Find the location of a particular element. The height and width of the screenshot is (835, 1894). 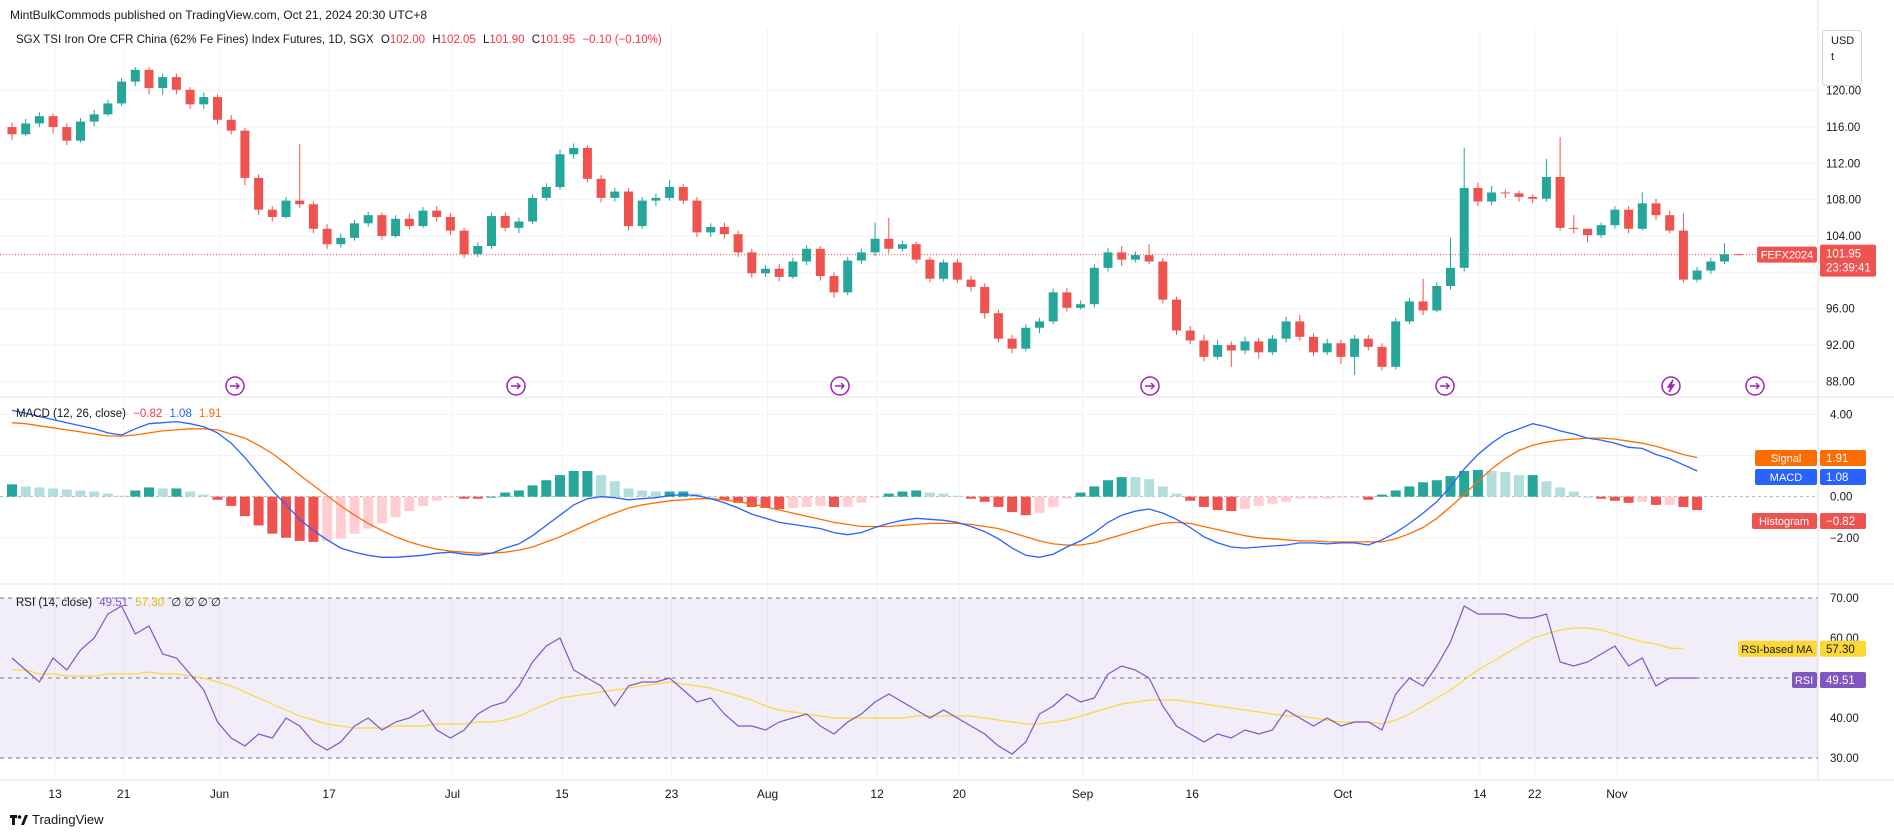

tradingview-logo-icon is located at coordinates (19, 819).